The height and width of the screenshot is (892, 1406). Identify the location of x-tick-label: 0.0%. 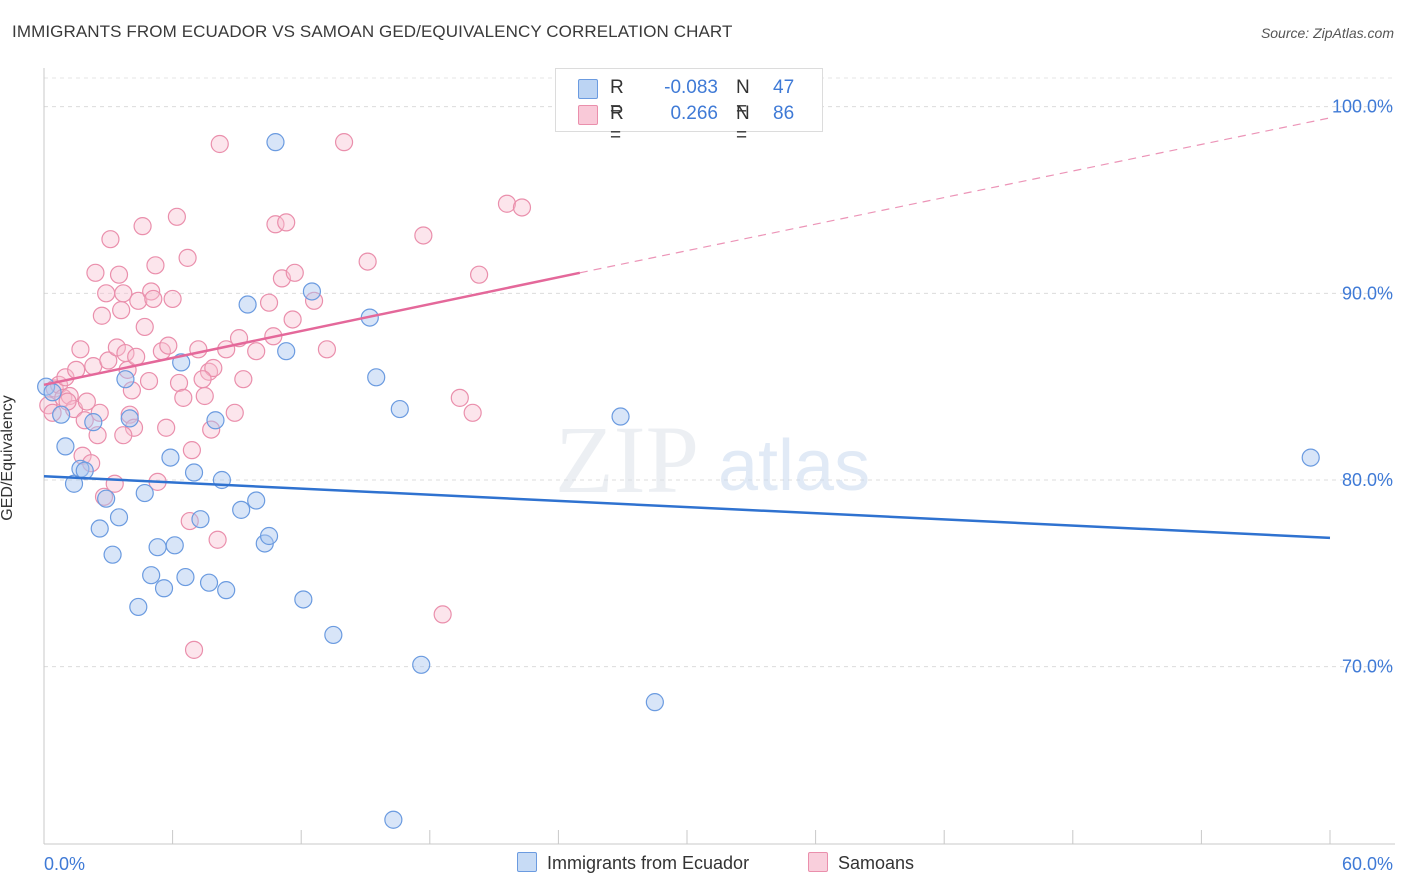
(64, 864).